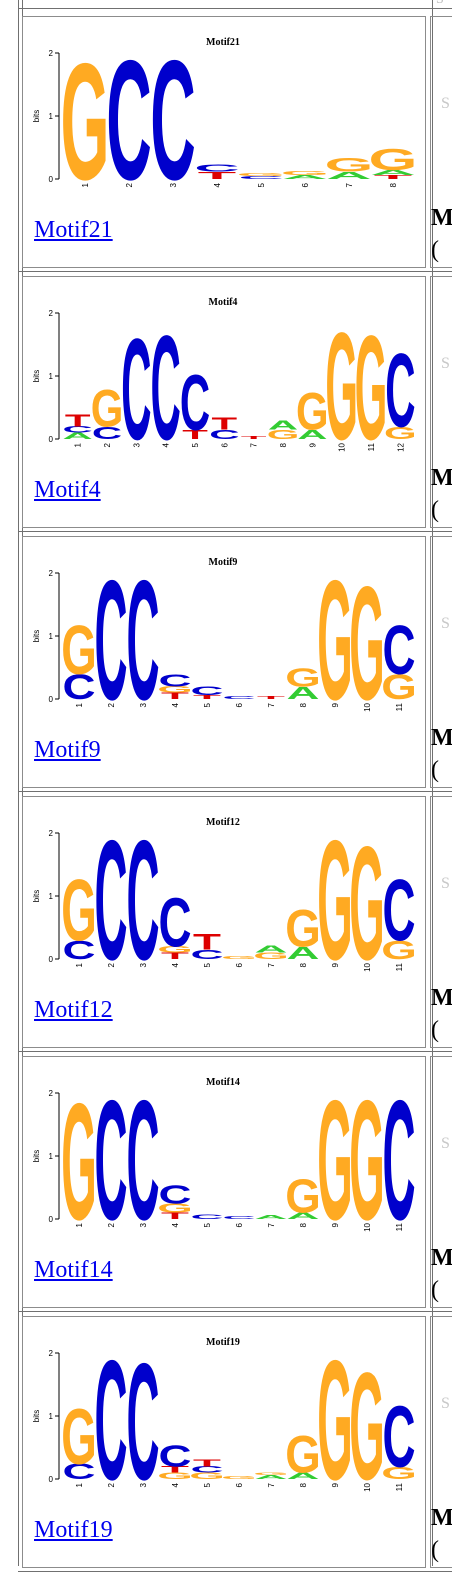  I want to click on position-label: 6, so click(239, 1224).